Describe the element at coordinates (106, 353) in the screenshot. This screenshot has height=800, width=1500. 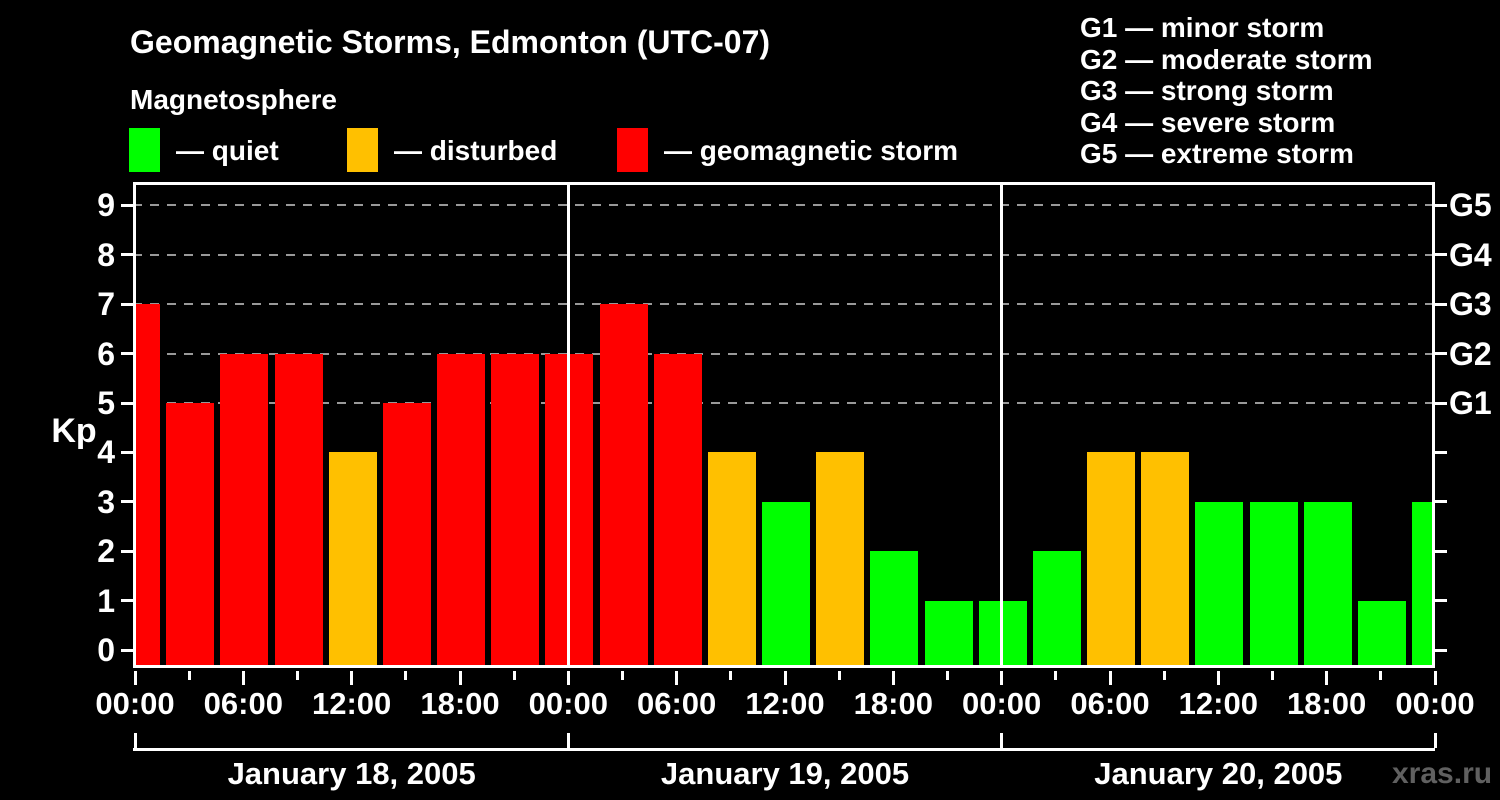
I see `y-tick-label: 6` at that location.